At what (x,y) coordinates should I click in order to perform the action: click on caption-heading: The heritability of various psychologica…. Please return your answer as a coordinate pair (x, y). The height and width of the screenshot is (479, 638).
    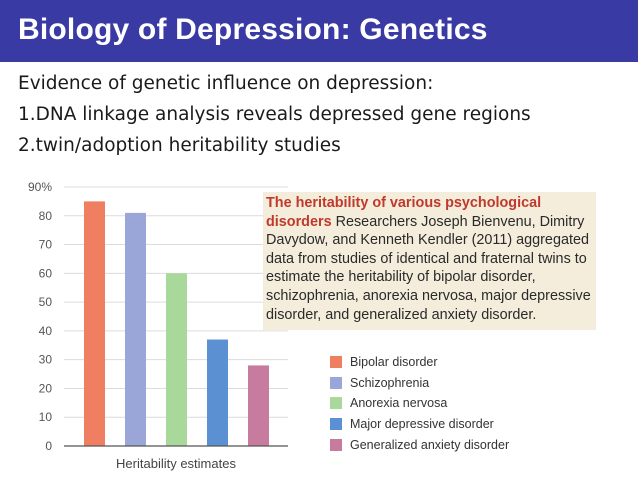
    Looking at the image, I should click on (404, 212).